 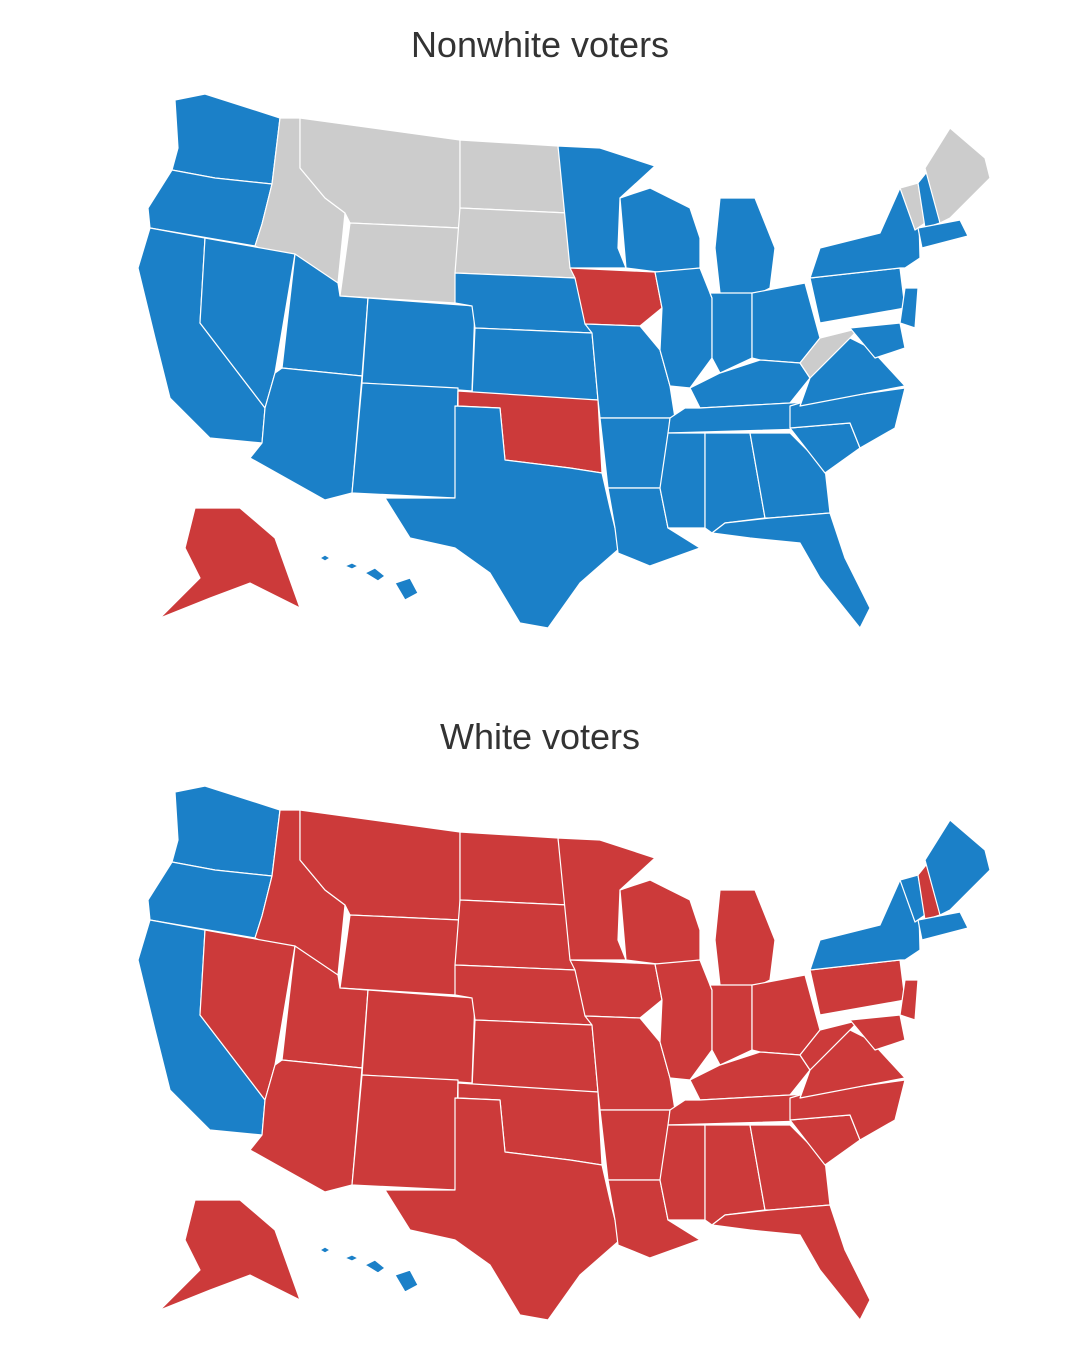 What do you see at coordinates (540, 736) in the screenshot?
I see `map-title: White voters` at bounding box center [540, 736].